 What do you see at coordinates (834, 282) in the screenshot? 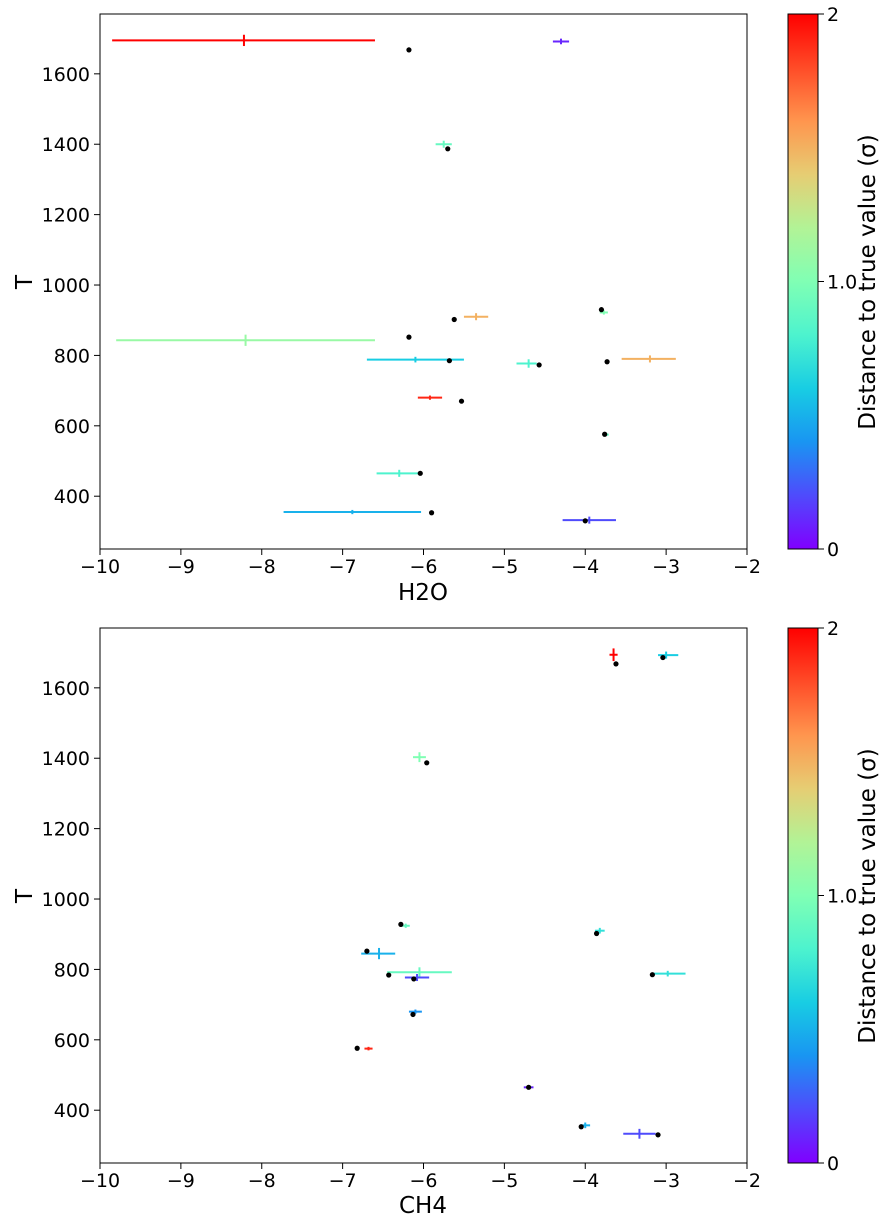
I see `colorbar: 01.02 Distance to true value (σ)` at bounding box center [834, 282].